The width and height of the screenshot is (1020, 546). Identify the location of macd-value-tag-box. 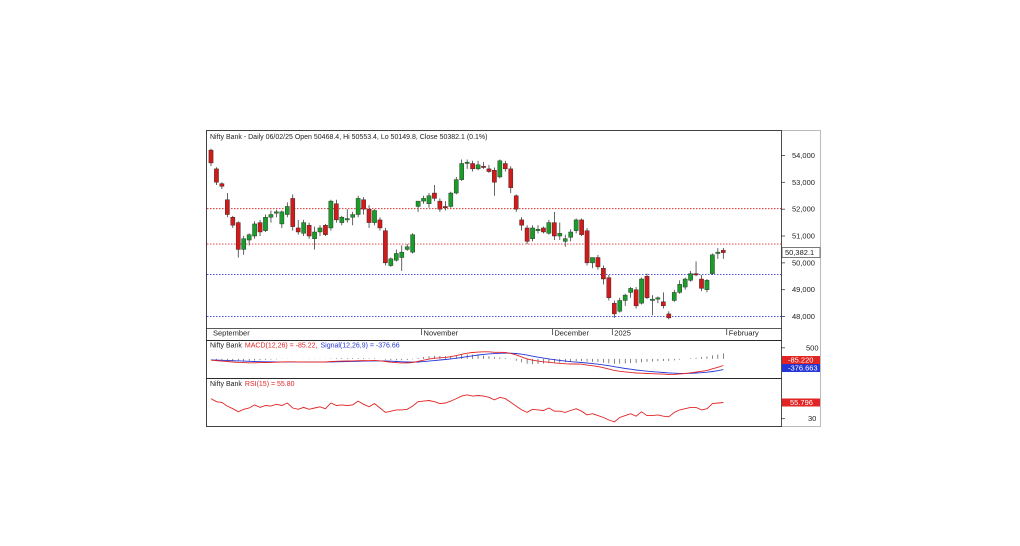
(801, 360).